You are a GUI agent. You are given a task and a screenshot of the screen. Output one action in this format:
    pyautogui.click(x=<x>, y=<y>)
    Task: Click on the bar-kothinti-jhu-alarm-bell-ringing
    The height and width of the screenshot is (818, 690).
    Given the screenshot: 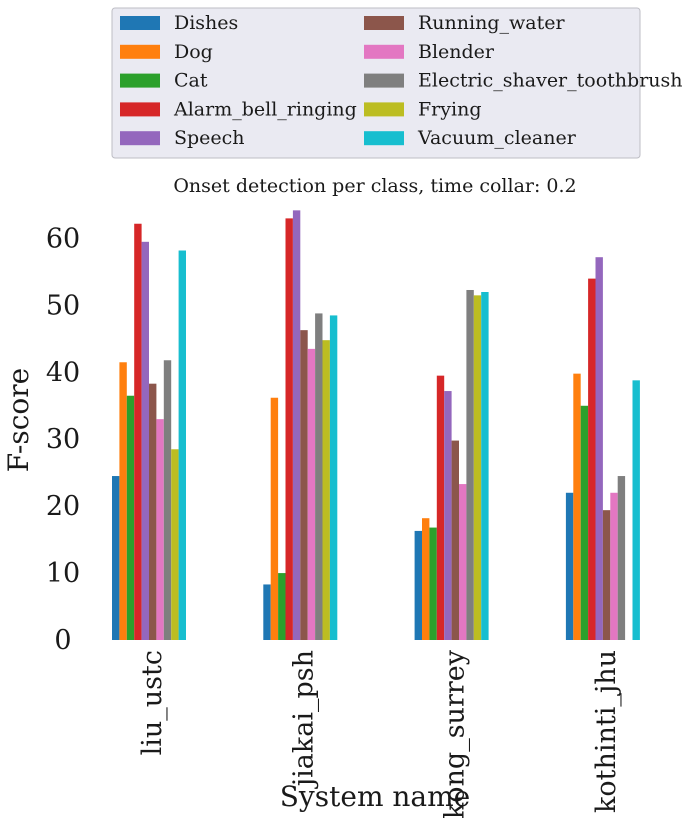 What is the action you would take?
    pyautogui.click(x=592, y=459)
    